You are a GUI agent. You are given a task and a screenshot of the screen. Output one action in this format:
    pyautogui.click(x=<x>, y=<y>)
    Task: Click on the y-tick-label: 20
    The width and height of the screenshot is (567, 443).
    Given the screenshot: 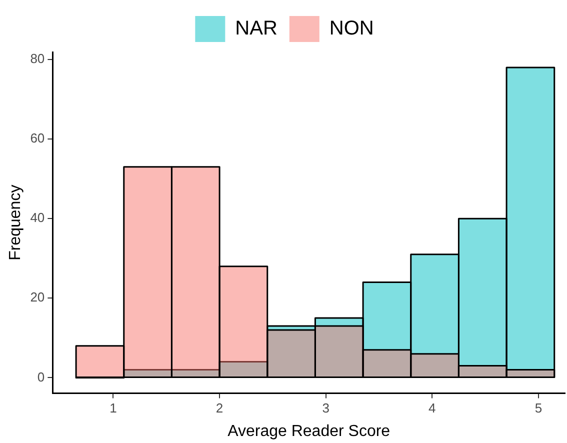 What is the action you would take?
    pyautogui.click(x=37, y=297)
    